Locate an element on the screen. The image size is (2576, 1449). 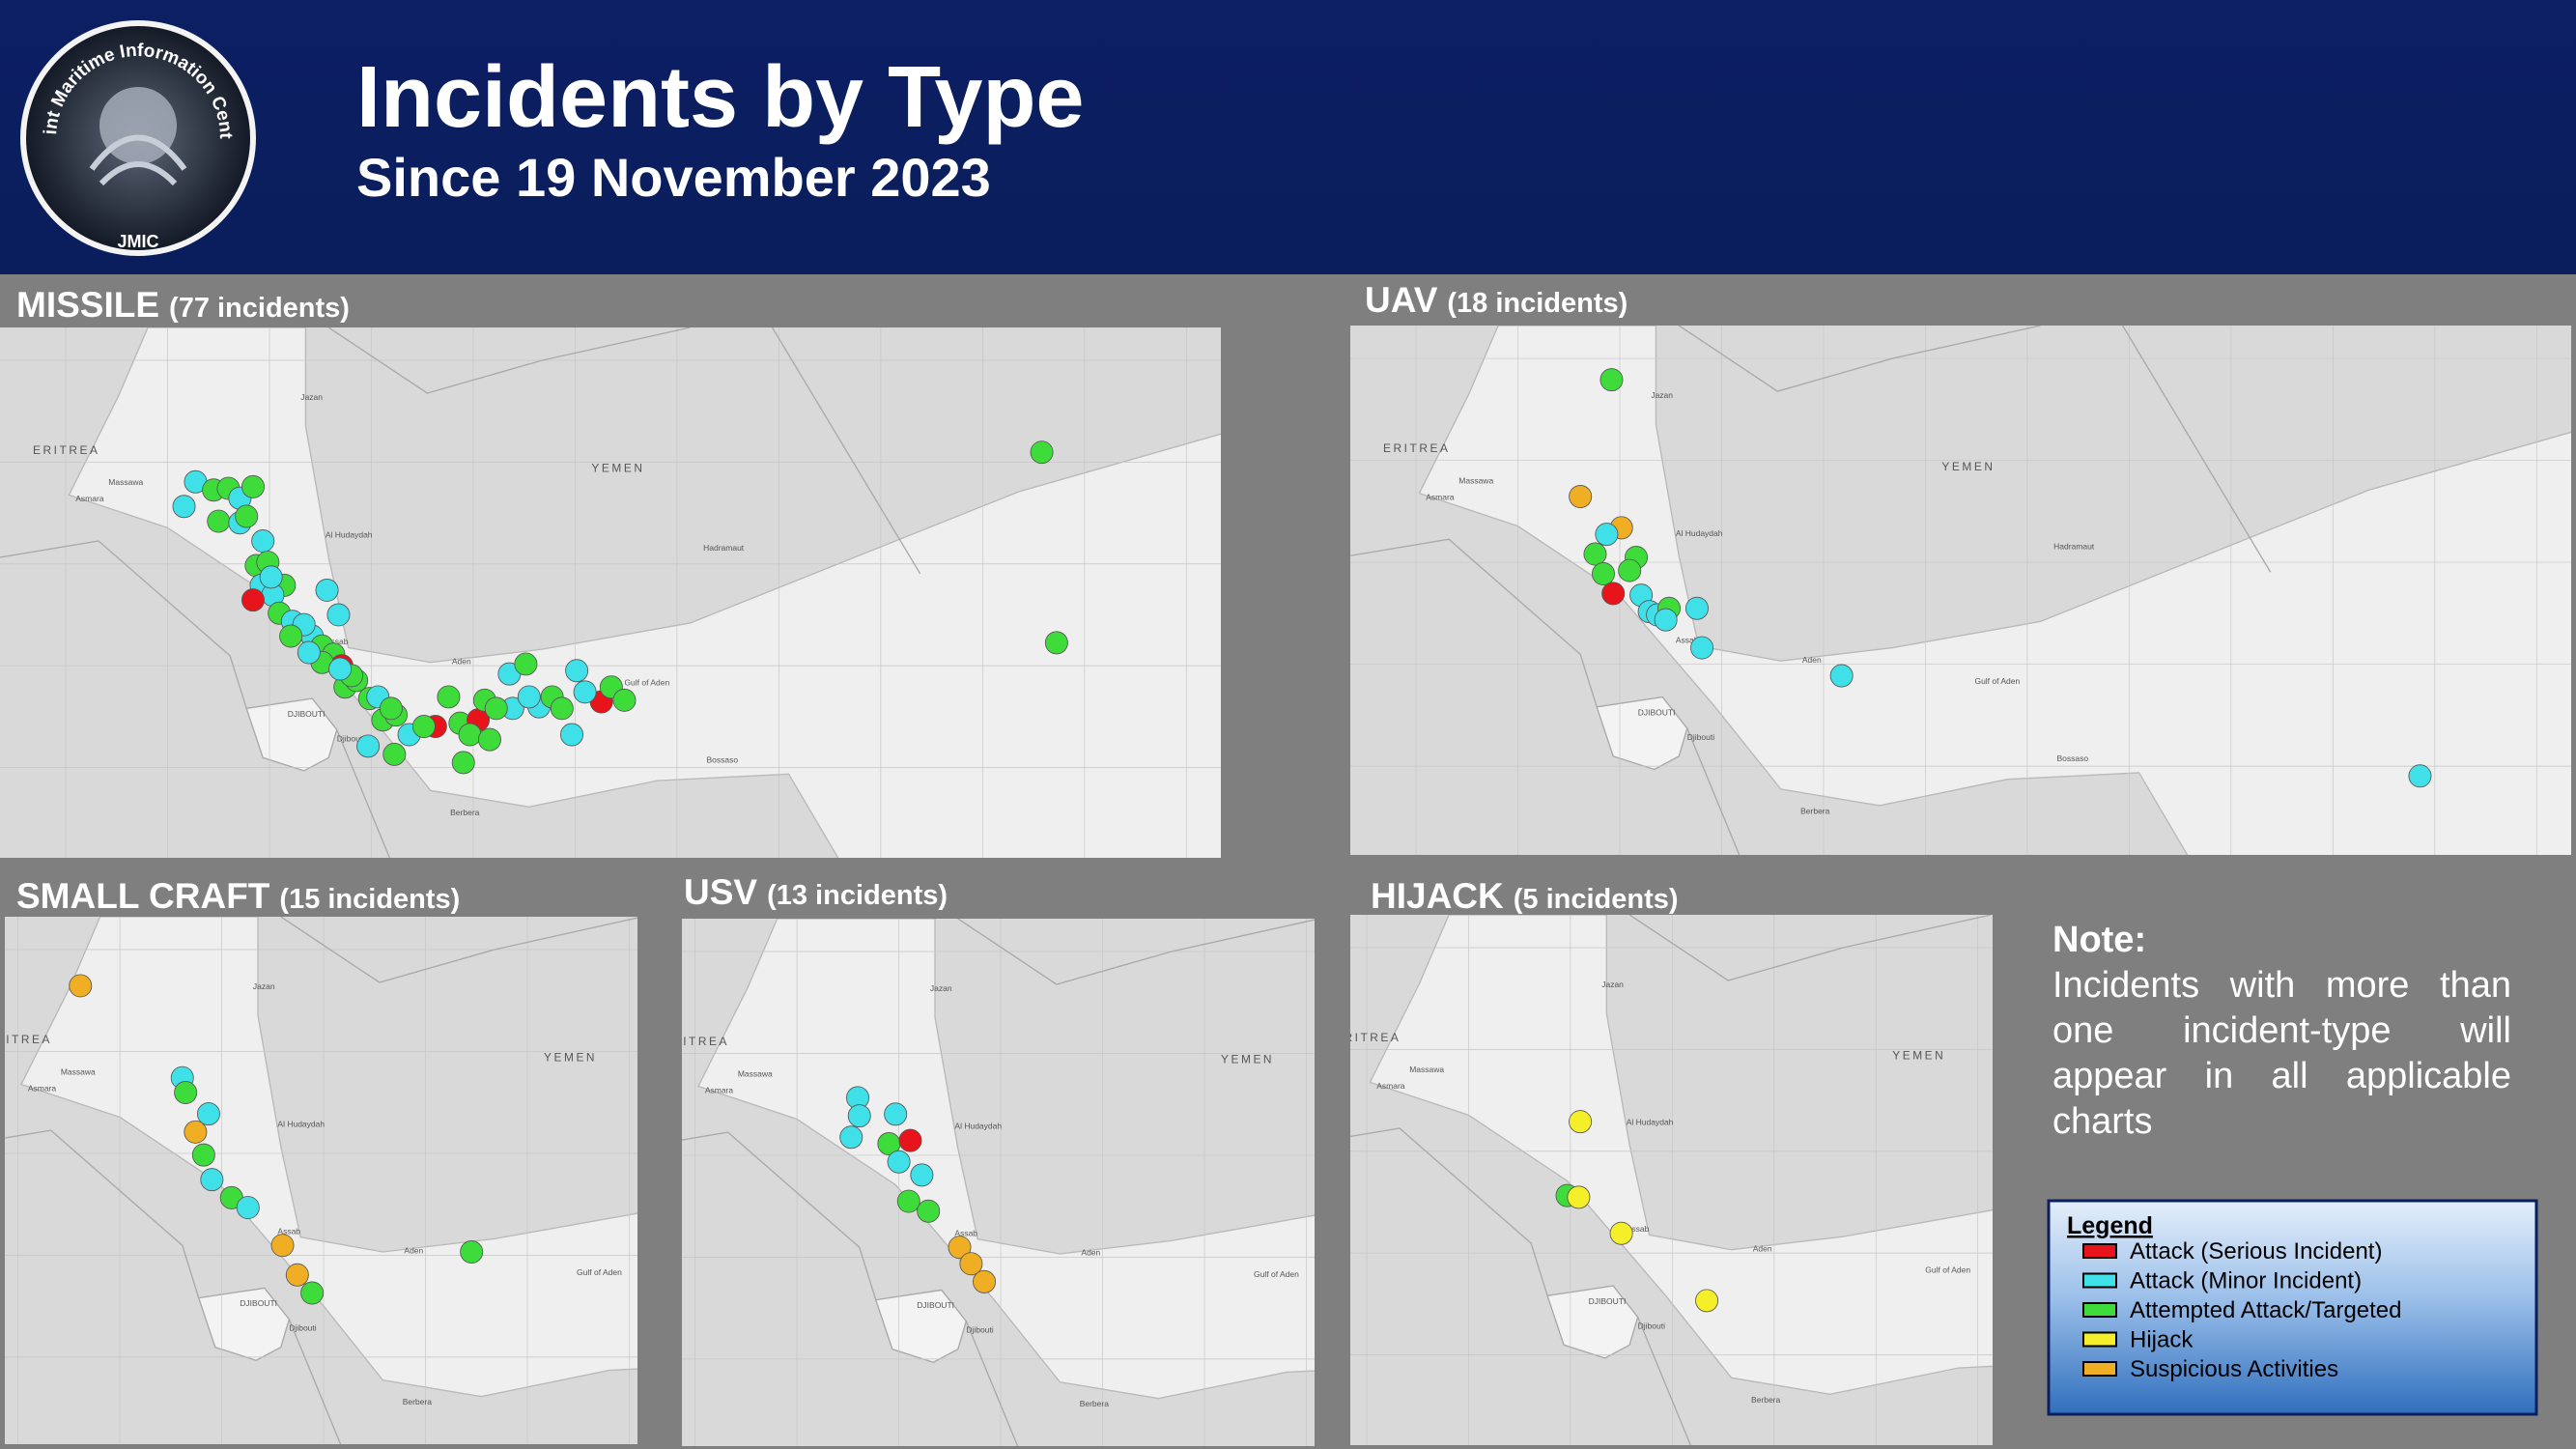
panel-title: SMALL CRAFT (15 incidents) is located at coordinates (238, 896).